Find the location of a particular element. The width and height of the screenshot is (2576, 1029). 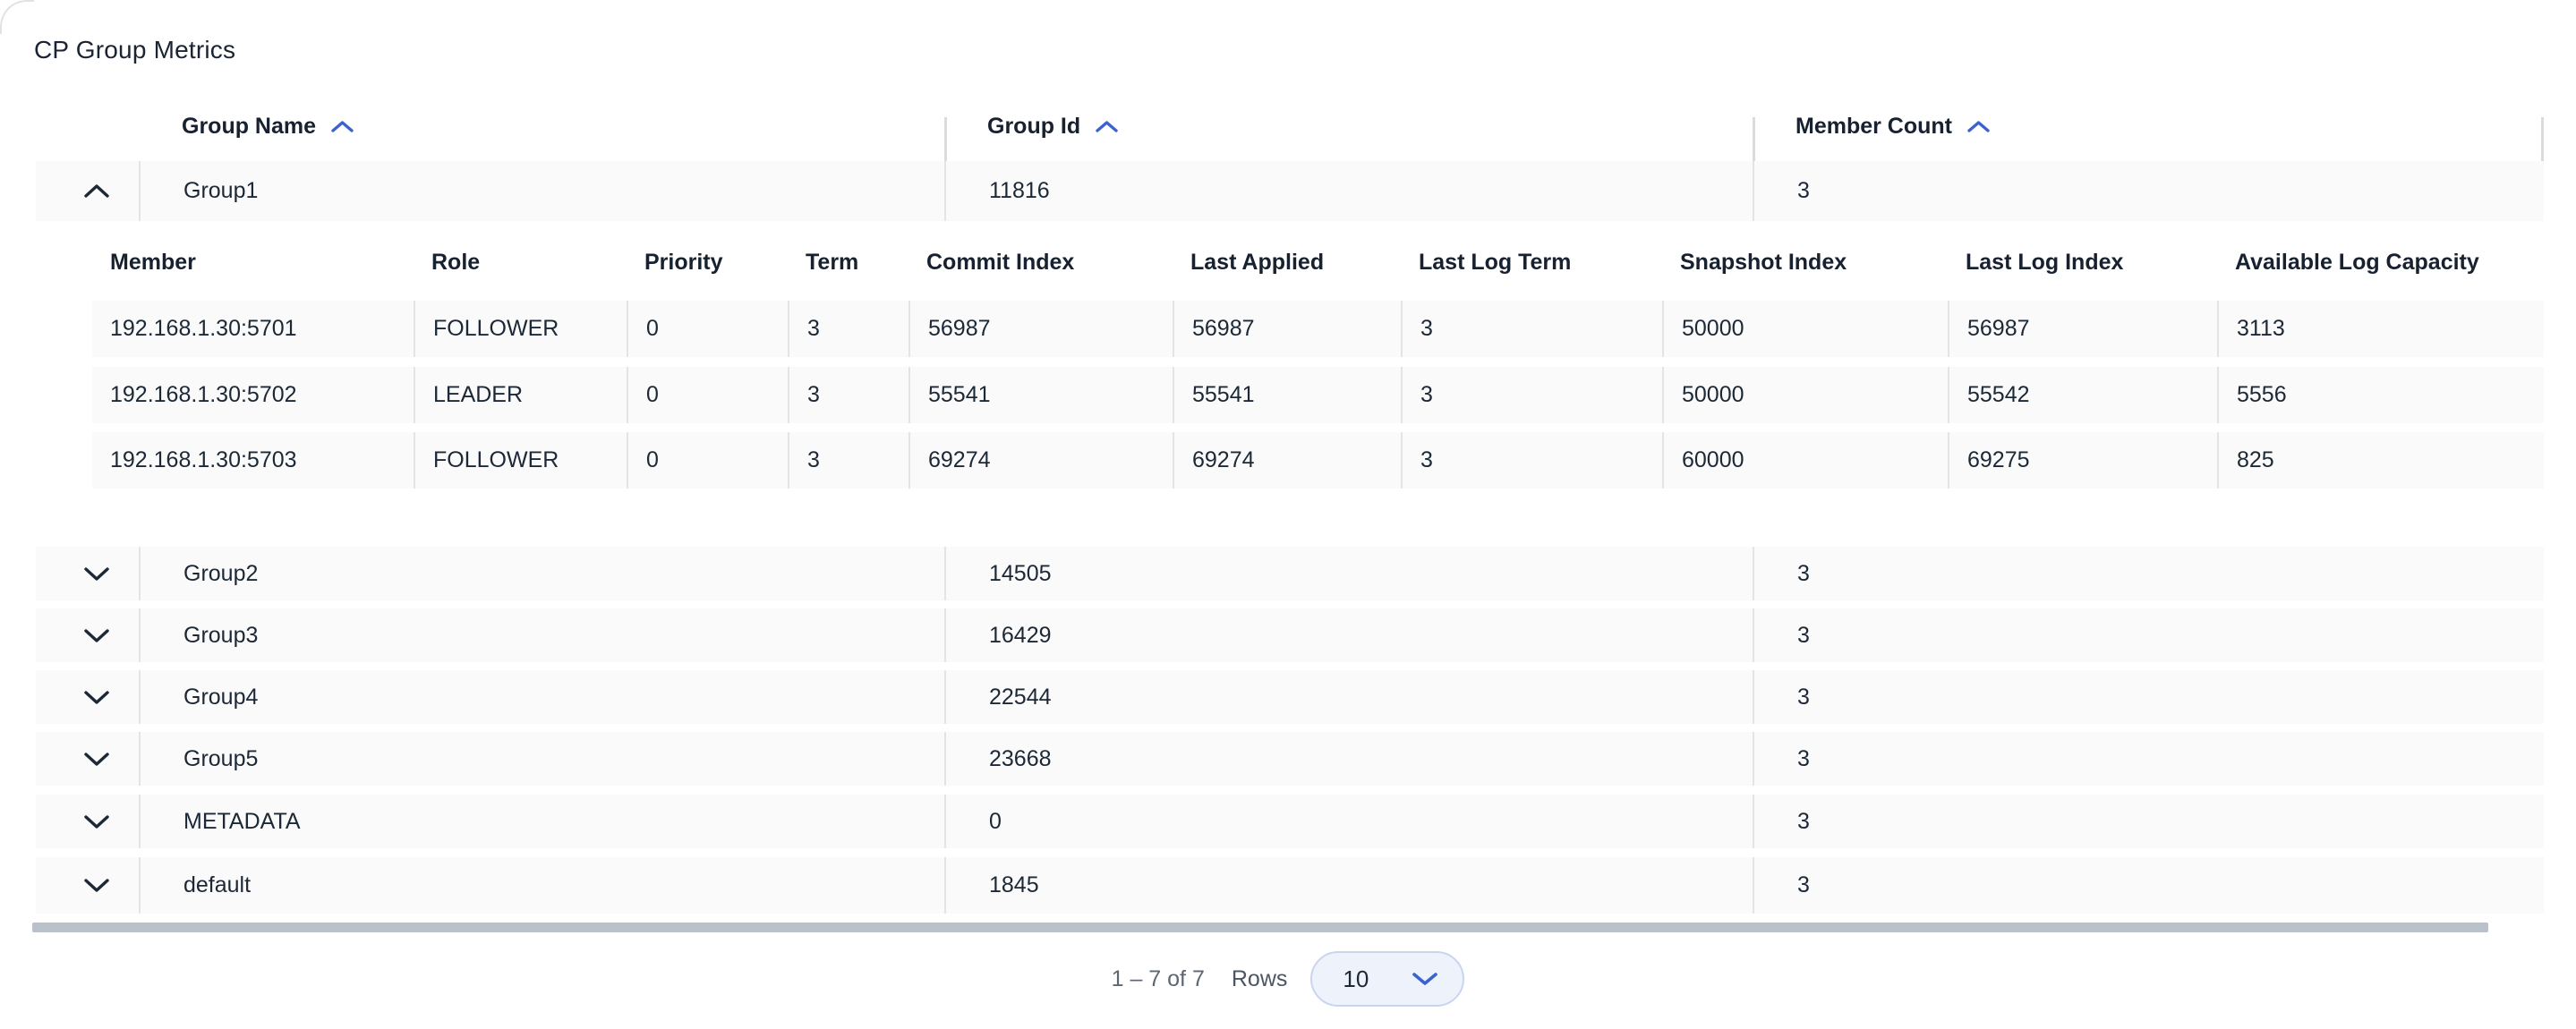

member-cell: 192.168.1.30:5703 is located at coordinates (203, 459).